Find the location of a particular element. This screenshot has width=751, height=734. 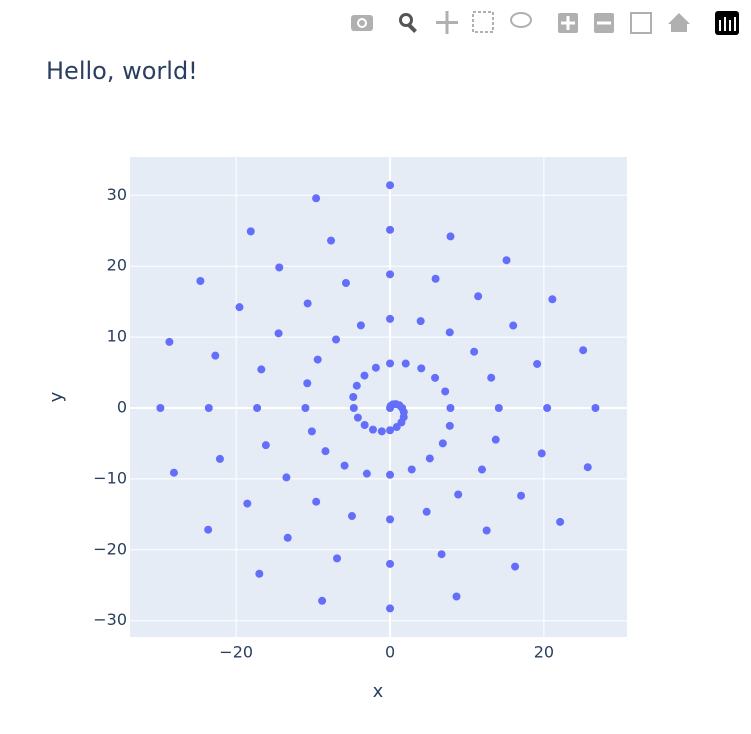

y-tick-label: 20 is located at coordinates (117, 265).